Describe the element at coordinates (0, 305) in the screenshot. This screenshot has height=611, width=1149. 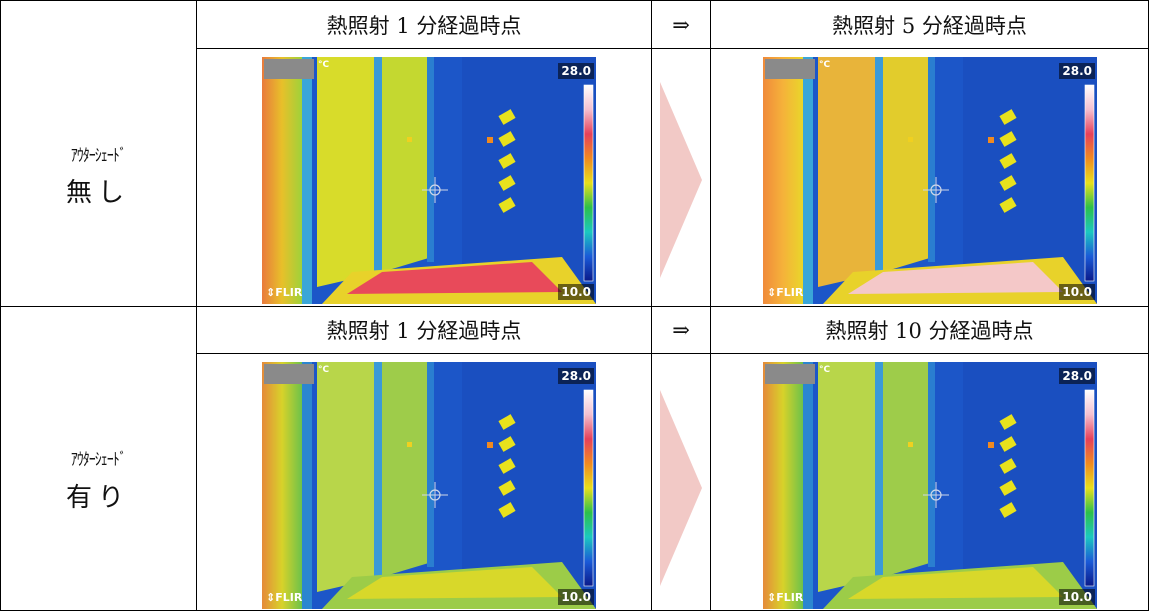
I see `border-left` at that location.